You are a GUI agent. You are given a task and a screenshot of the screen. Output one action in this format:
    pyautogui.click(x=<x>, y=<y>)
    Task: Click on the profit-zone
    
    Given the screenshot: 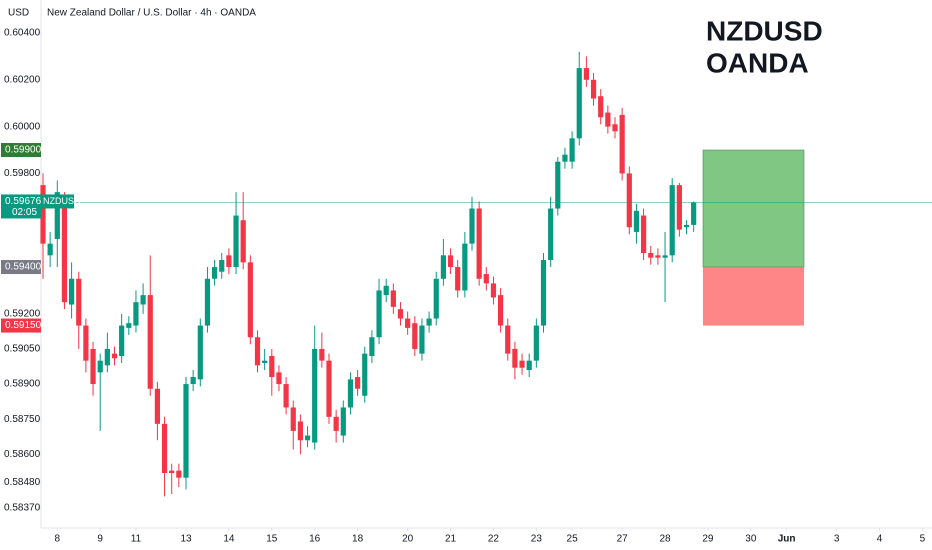 What is the action you would take?
    pyautogui.click(x=753, y=208)
    